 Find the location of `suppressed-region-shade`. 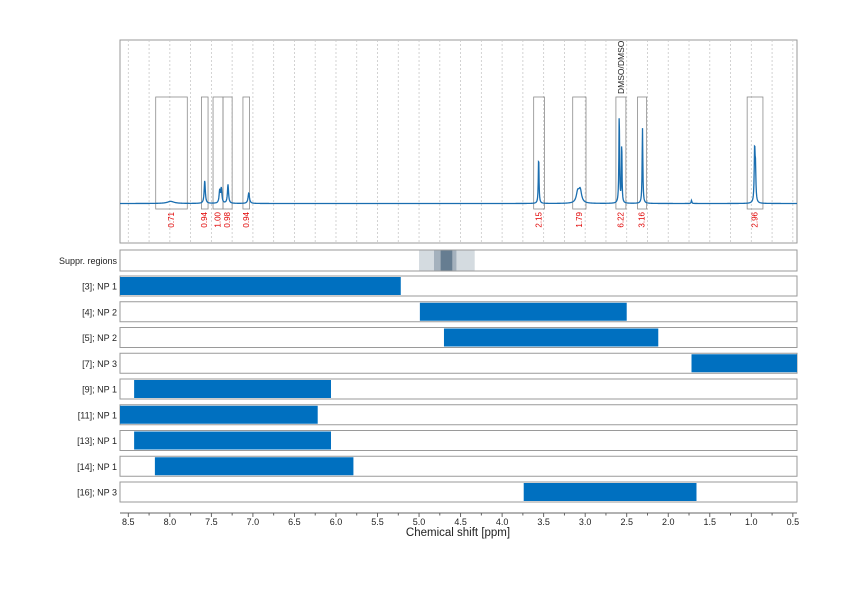

suppressed-region-shade is located at coordinates (446, 260).